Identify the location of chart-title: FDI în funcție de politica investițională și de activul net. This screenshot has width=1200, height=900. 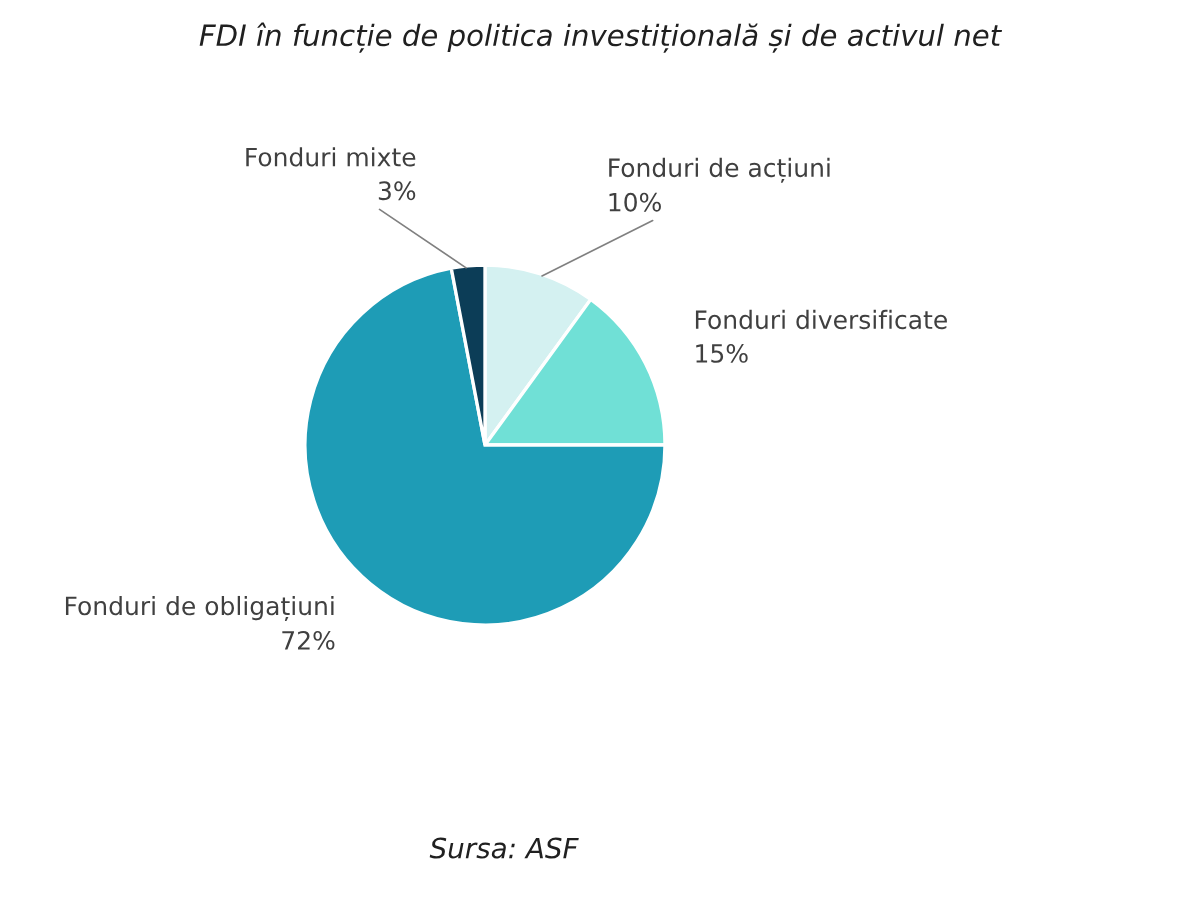
(601, 37).